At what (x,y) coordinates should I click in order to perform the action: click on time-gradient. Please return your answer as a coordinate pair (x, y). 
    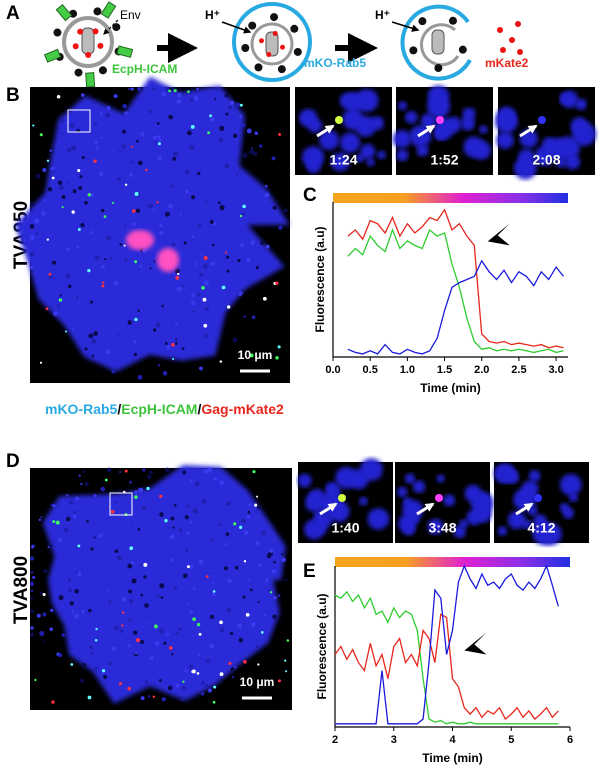
    Looking at the image, I should click on (450, 198).